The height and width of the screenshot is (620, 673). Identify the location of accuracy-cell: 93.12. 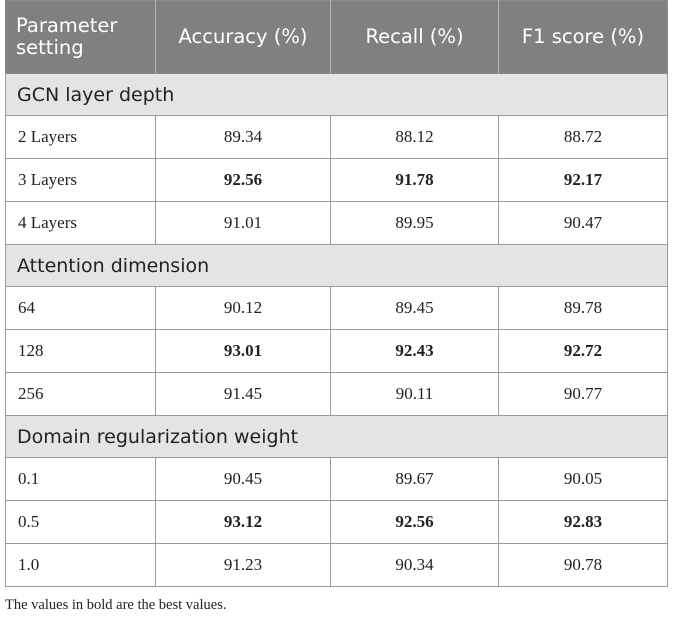
(243, 522).